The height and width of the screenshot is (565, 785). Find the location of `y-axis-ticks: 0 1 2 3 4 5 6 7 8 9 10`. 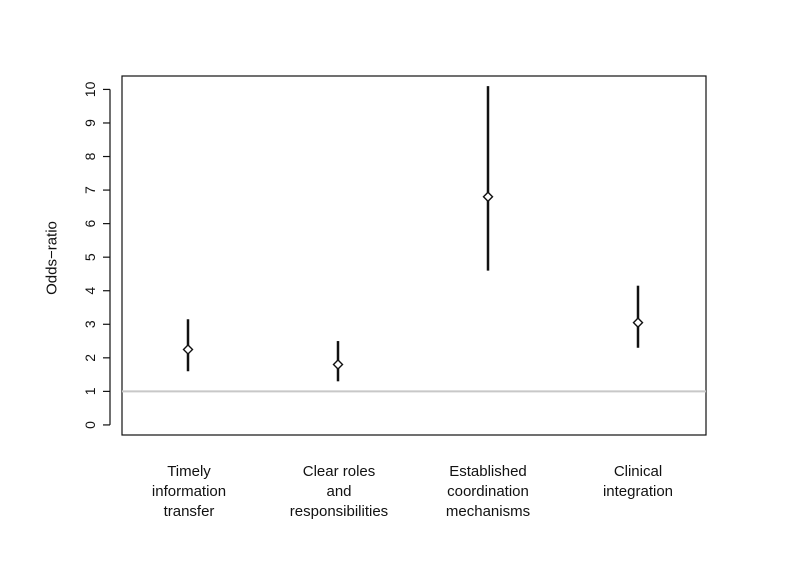

y-axis-ticks: 0 1 2 3 4 5 6 7 8 9 10 is located at coordinates (96, 255).